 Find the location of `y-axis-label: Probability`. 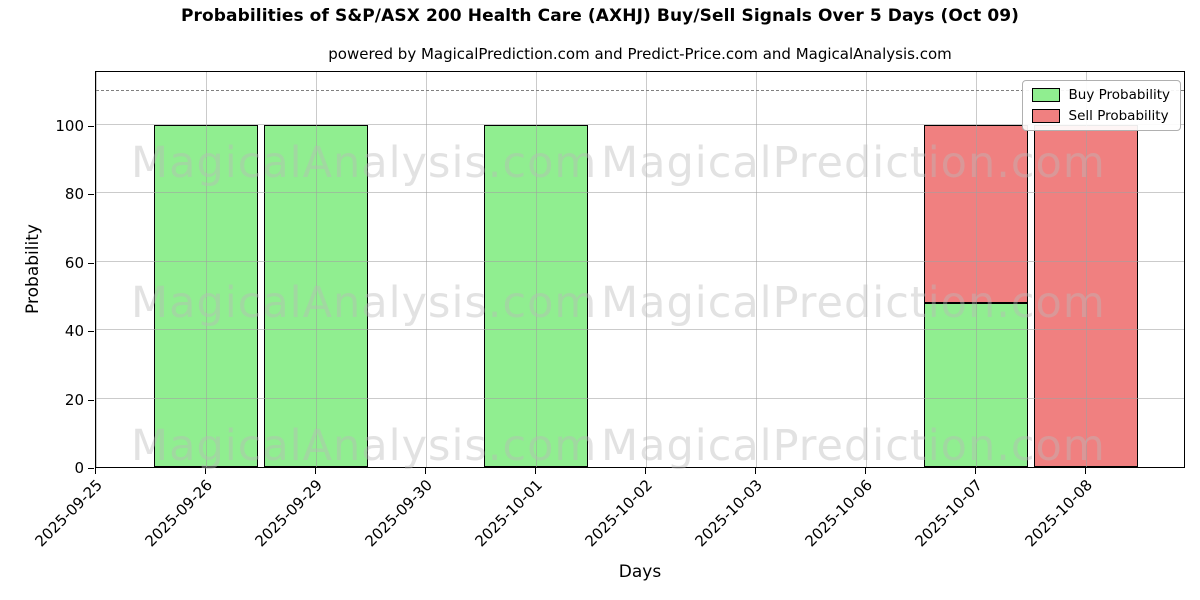

y-axis-label: Probability is located at coordinates (33, 269).